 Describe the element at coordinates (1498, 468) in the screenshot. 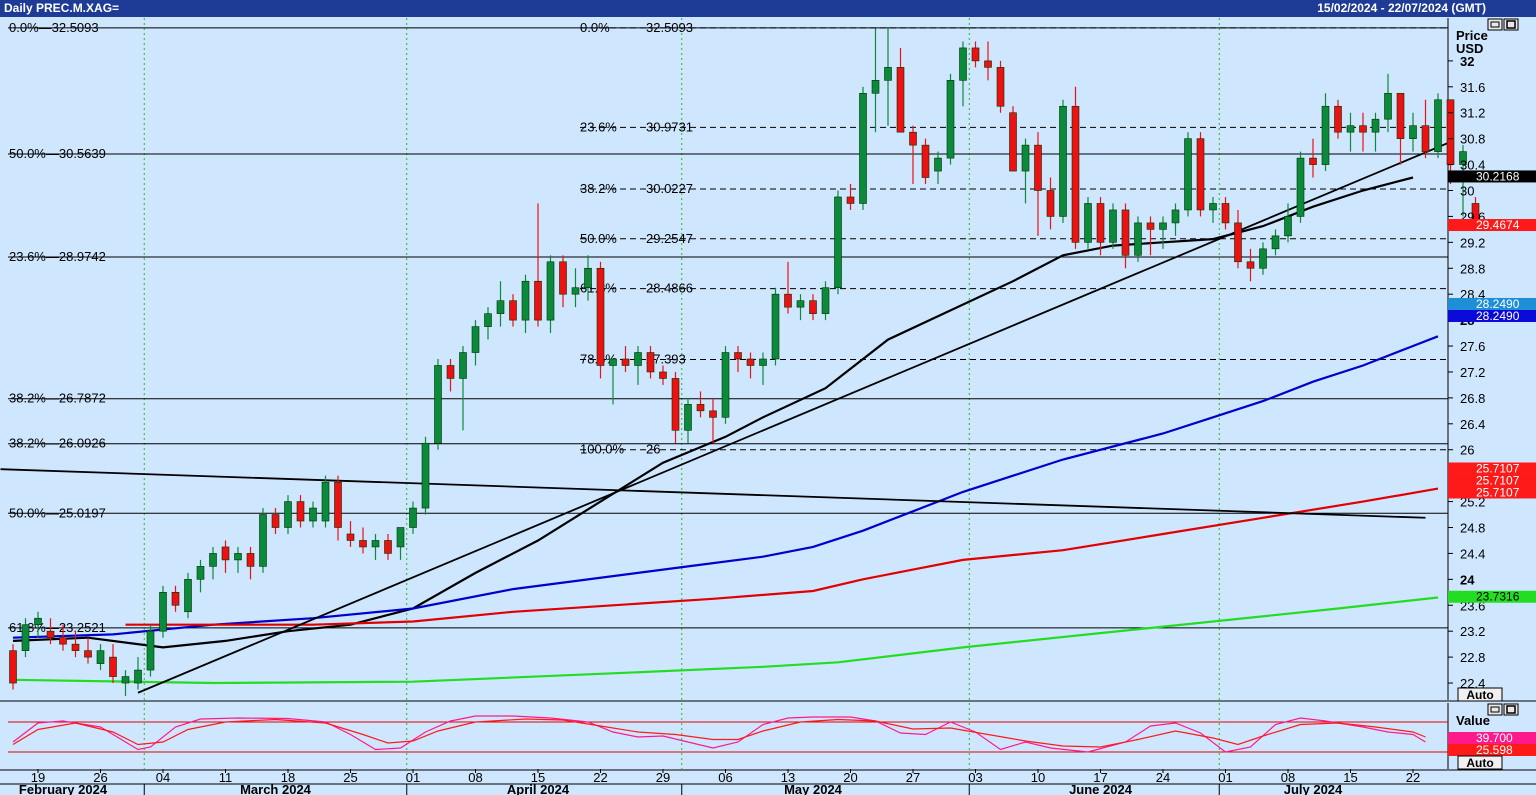

I see `level-label-level-25.7107-a: 25.7107` at that location.